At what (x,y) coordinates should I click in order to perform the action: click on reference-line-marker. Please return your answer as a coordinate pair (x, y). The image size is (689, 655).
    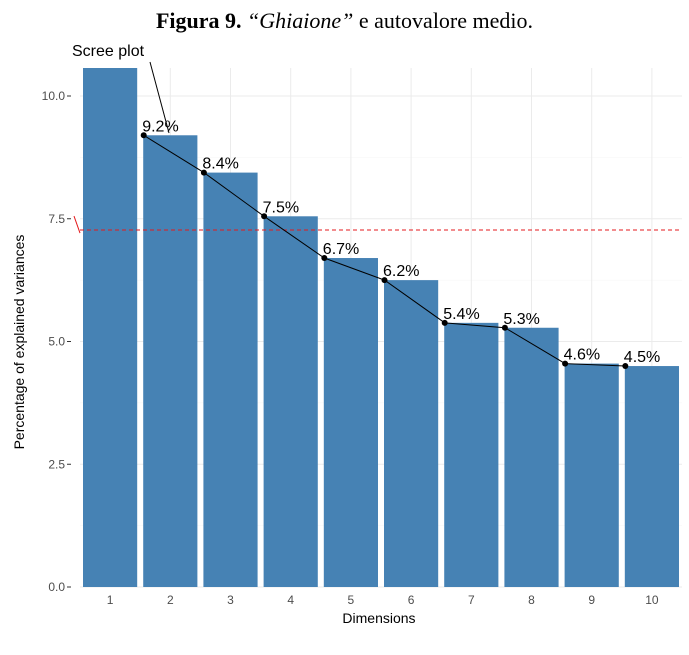
    Looking at the image, I should click on (77, 224).